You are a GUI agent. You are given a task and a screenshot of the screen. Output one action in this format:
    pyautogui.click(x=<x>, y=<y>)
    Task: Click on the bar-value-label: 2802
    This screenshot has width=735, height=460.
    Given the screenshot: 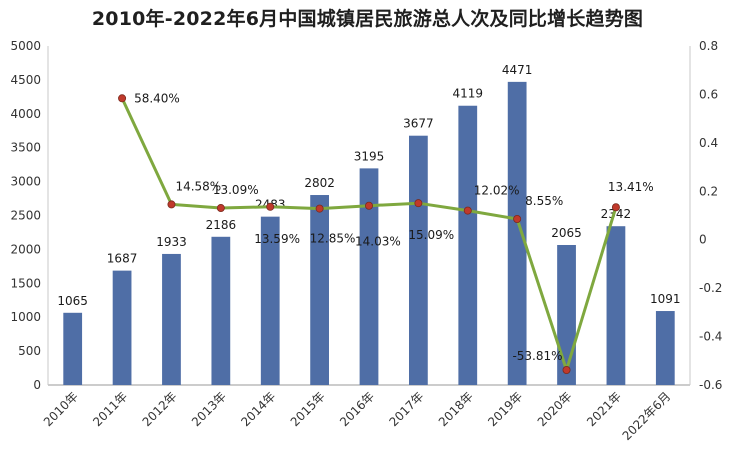 What is the action you would take?
    pyautogui.click(x=319, y=183)
    